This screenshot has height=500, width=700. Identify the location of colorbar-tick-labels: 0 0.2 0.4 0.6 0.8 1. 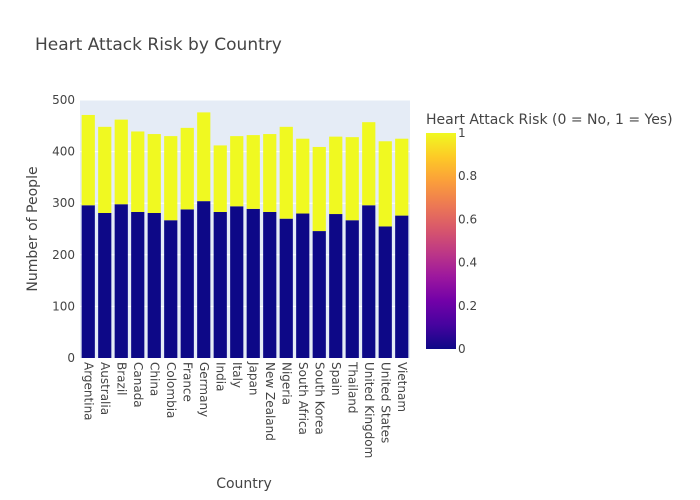
(467, 241).